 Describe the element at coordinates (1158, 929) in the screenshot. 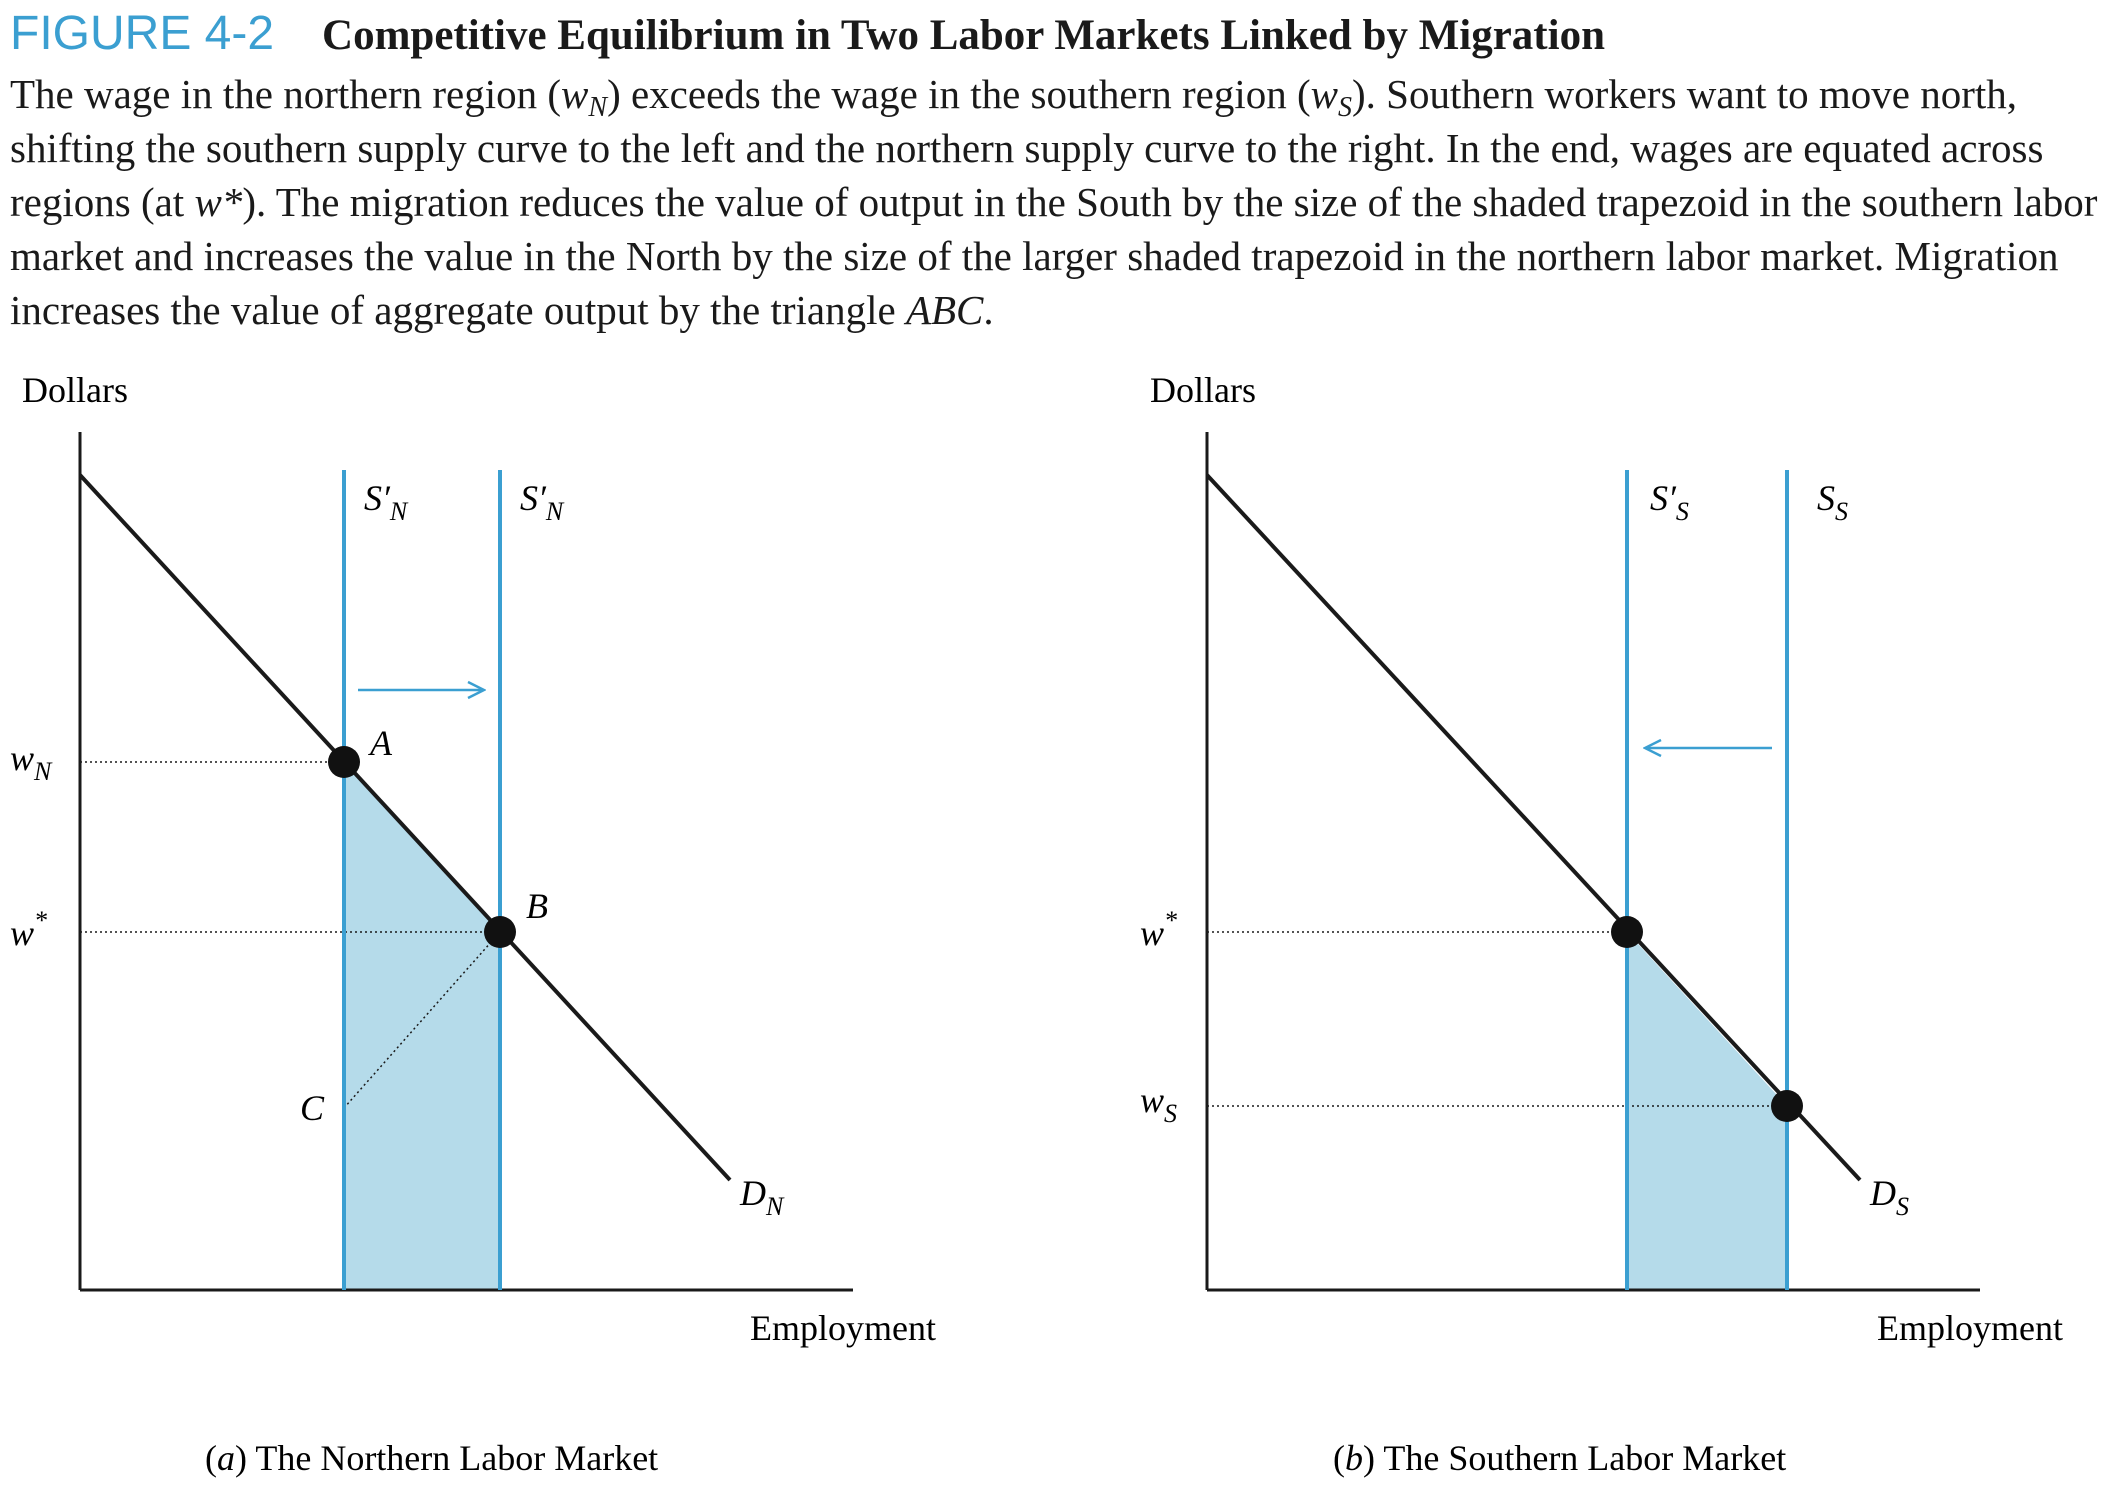

I see `south-wage-eq-label: w*` at that location.